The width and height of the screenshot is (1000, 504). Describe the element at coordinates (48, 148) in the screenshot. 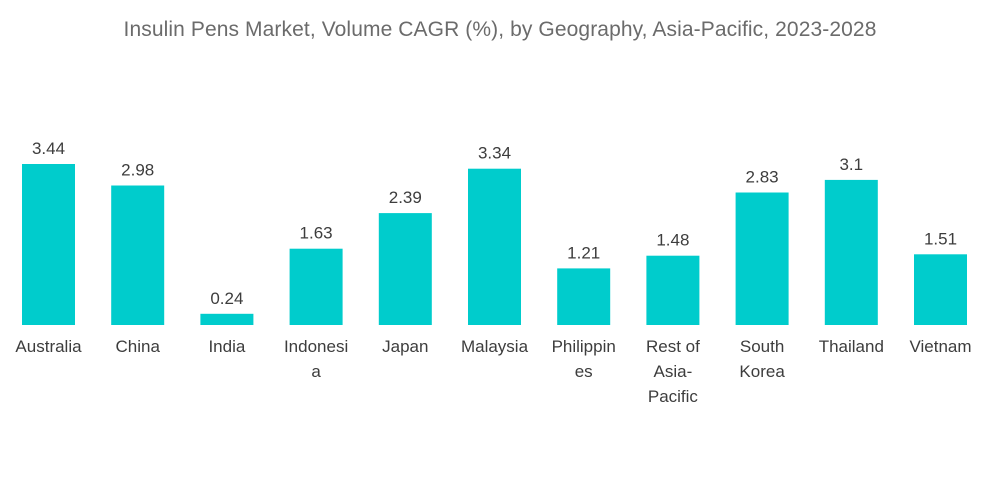

I see `data-label: 3.44` at that location.